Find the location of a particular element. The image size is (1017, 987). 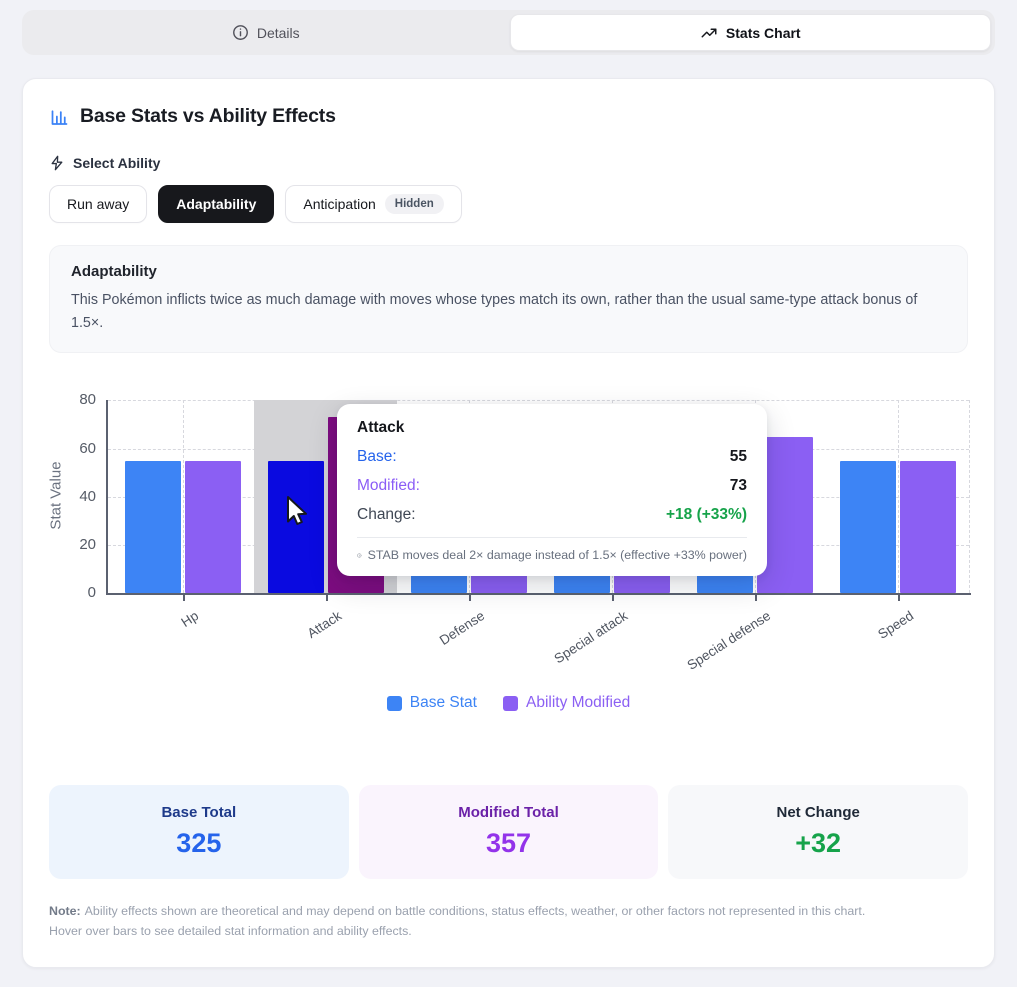

summary-card-modified-total: Modified Total 357 is located at coordinates (508, 832).